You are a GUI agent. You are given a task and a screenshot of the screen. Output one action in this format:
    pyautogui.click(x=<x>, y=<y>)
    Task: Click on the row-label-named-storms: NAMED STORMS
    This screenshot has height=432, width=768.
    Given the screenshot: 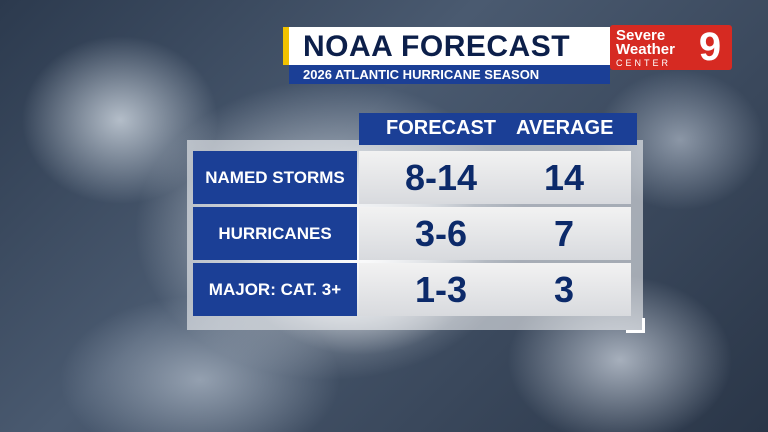 What is the action you would take?
    pyautogui.click(x=275, y=177)
    